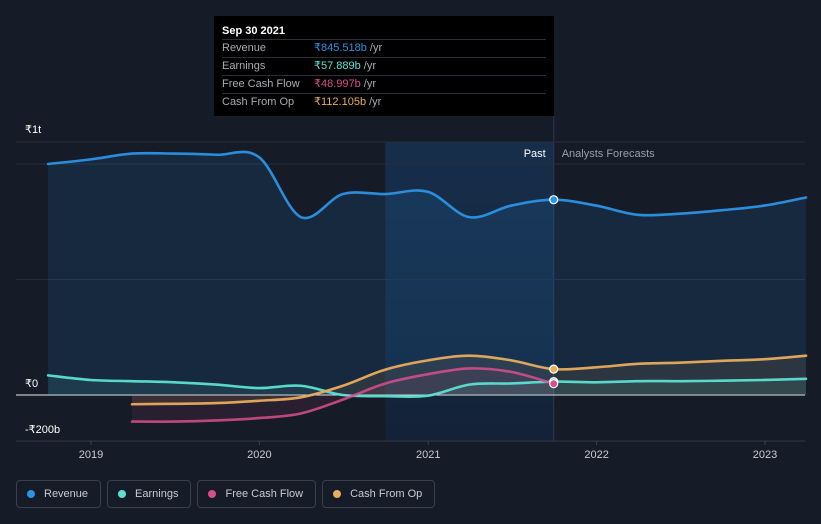 This screenshot has height=524, width=821. What do you see at coordinates (258, 102) in the screenshot?
I see `tooltip-label: Cash From Op` at bounding box center [258, 102].